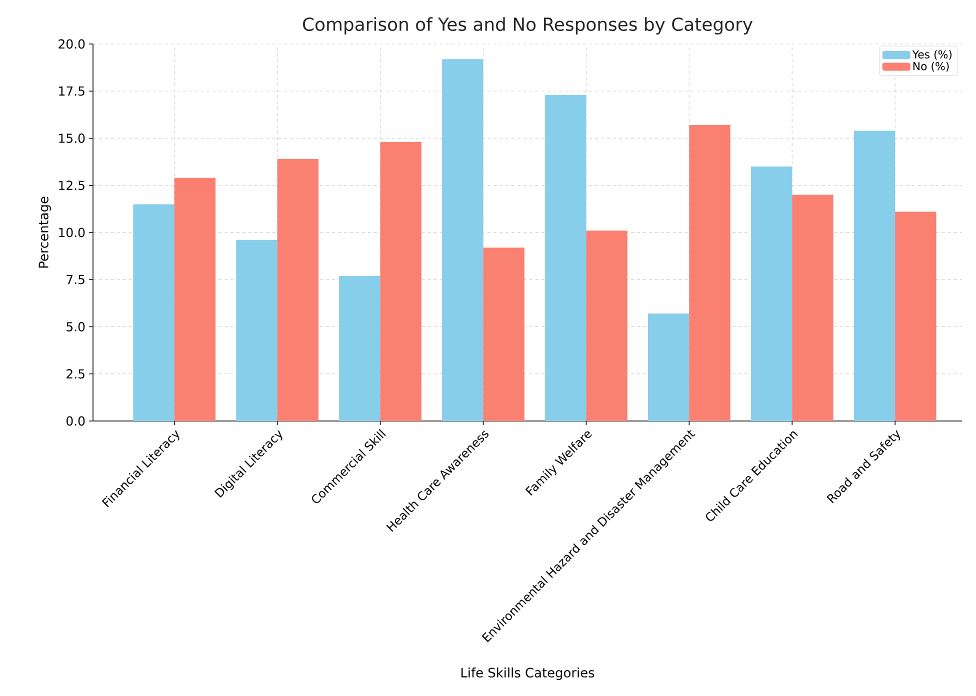  Describe the element at coordinates (75, 421) in the screenshot. I see `y-tick-label: 0.0` at that location.